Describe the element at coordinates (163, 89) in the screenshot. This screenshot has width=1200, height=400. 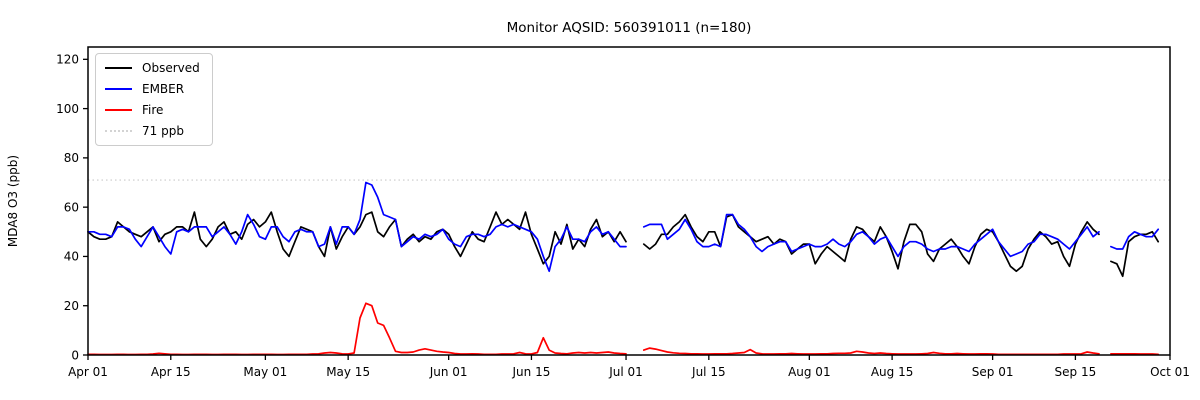
I see `legend-label-ember: EMBER` at that location.